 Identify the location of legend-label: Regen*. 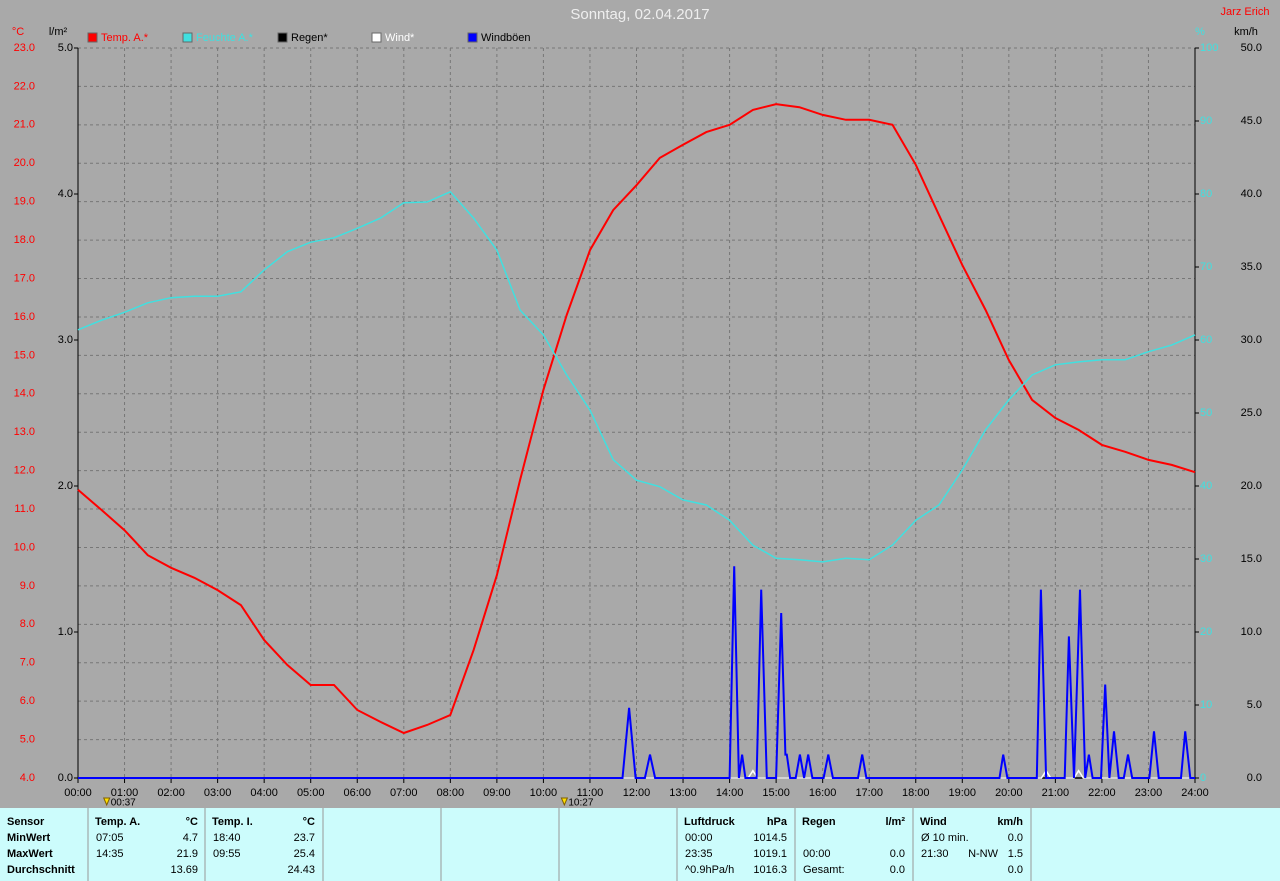
(309, 38).